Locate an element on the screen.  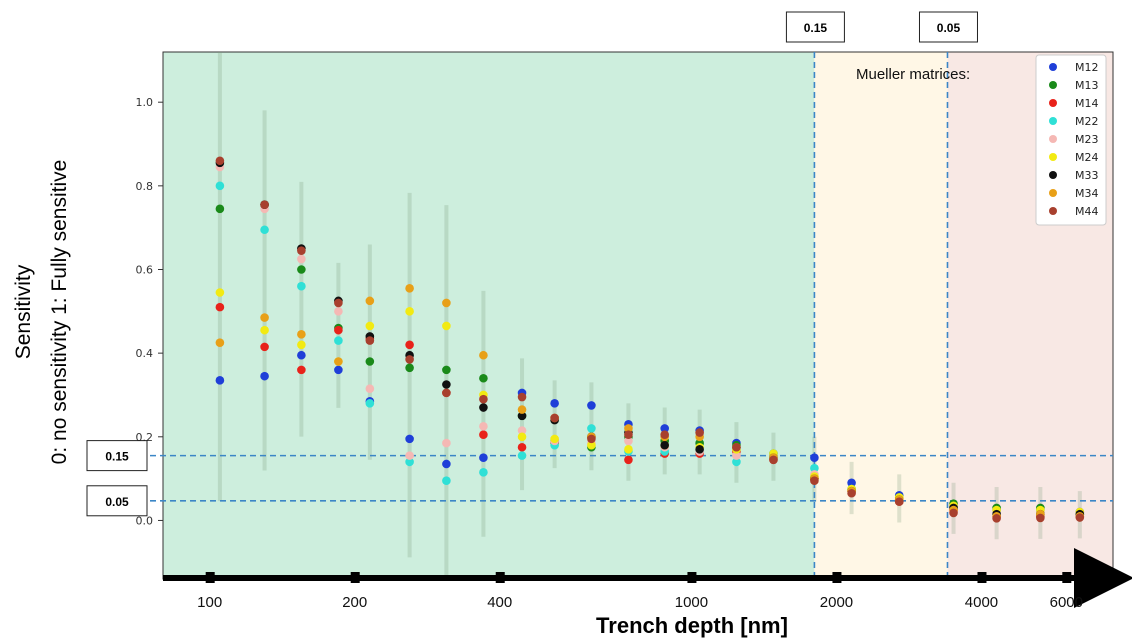
x-tick-label: 6000 is located at coordinates (1066, 602).